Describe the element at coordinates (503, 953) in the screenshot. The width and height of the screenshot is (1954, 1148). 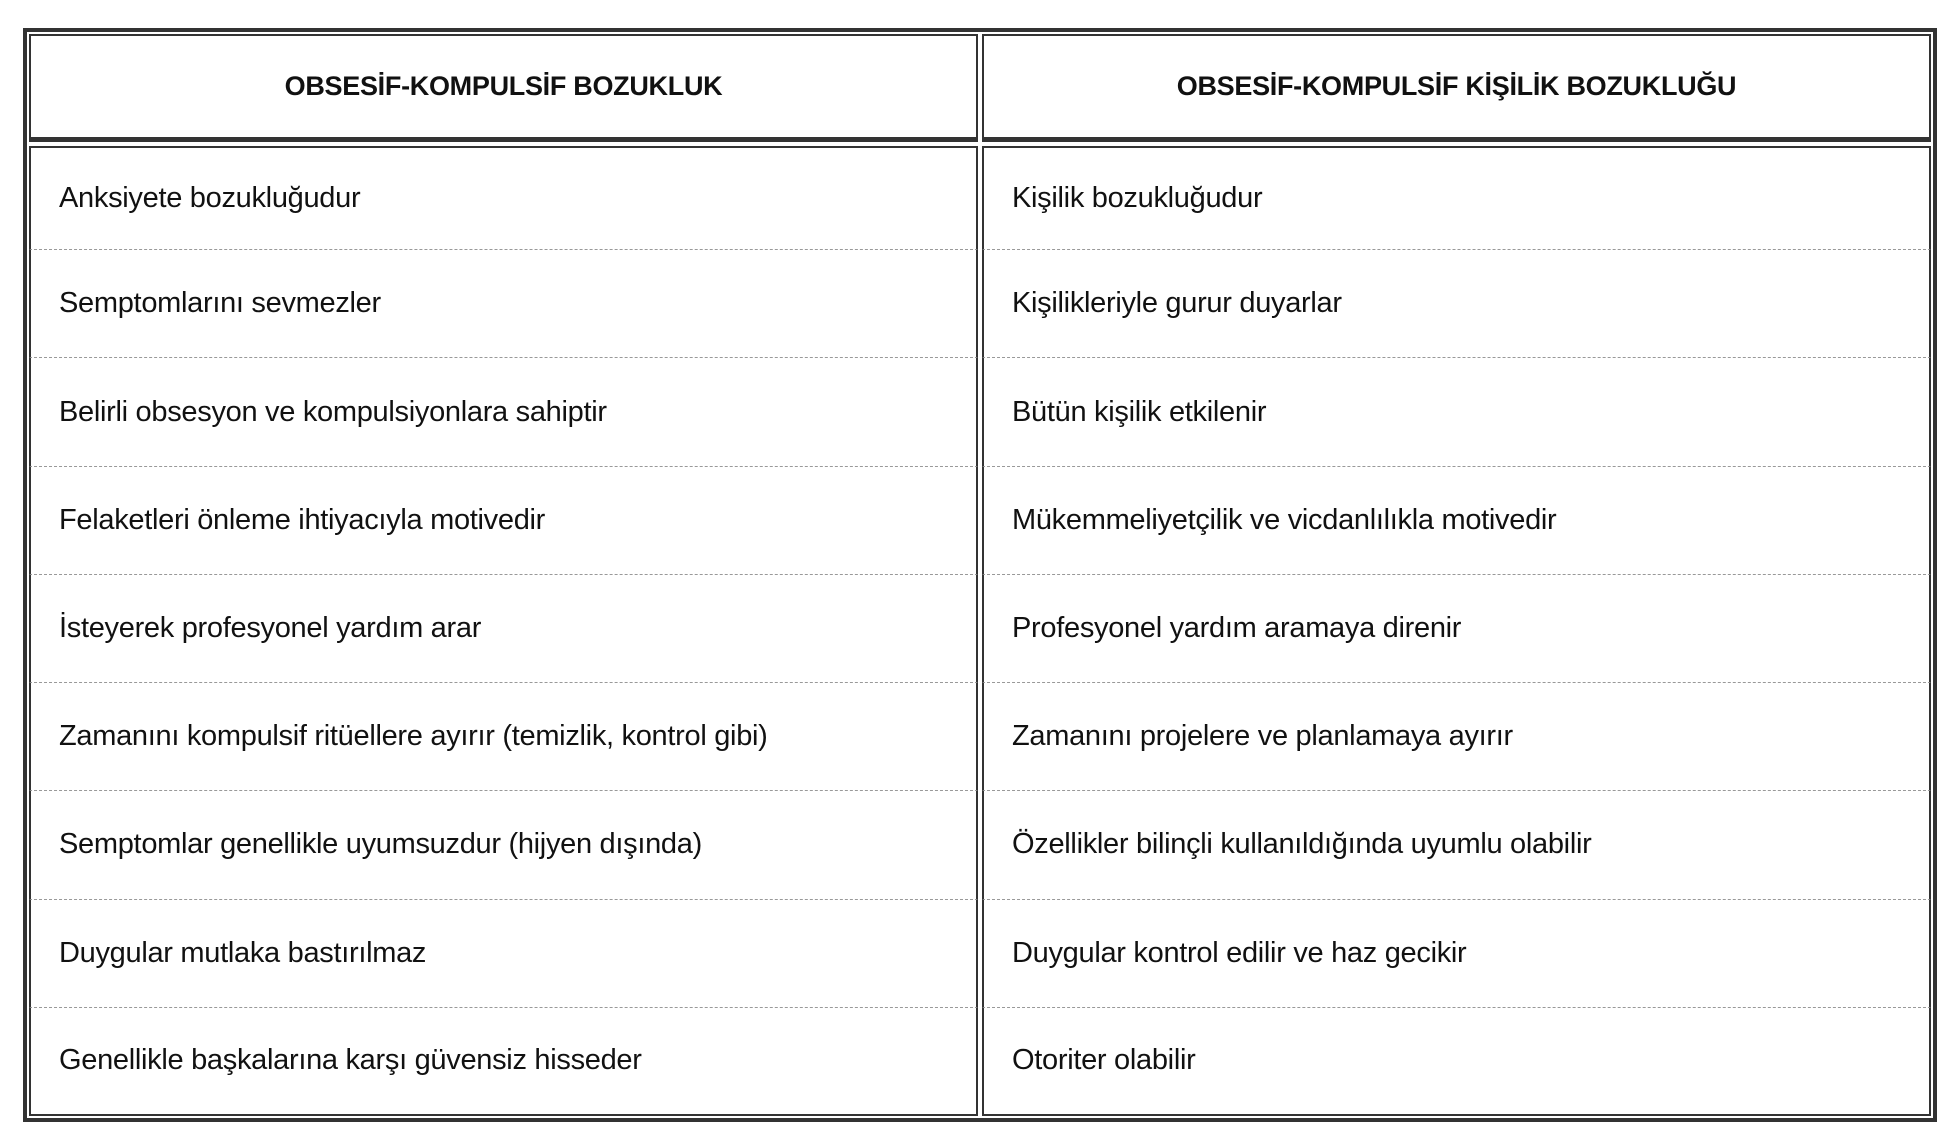
I see `cell-ocd: Duygular mutlaka bastırılmaz` at that location.